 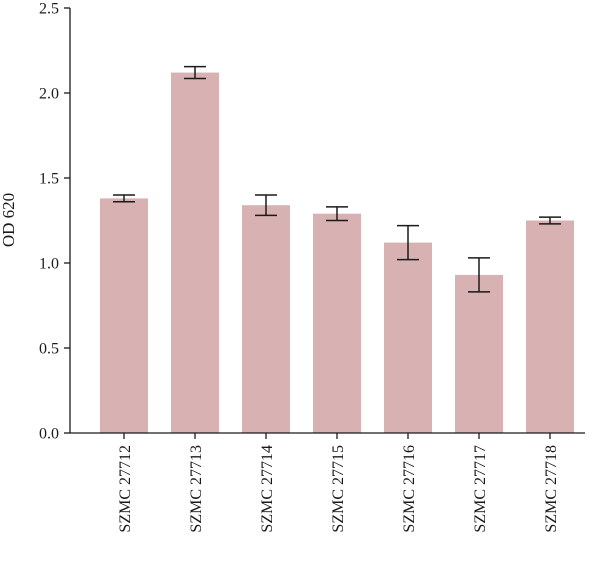 I want to click on y-tick-label: 0.0, so click(x=49, y=434).